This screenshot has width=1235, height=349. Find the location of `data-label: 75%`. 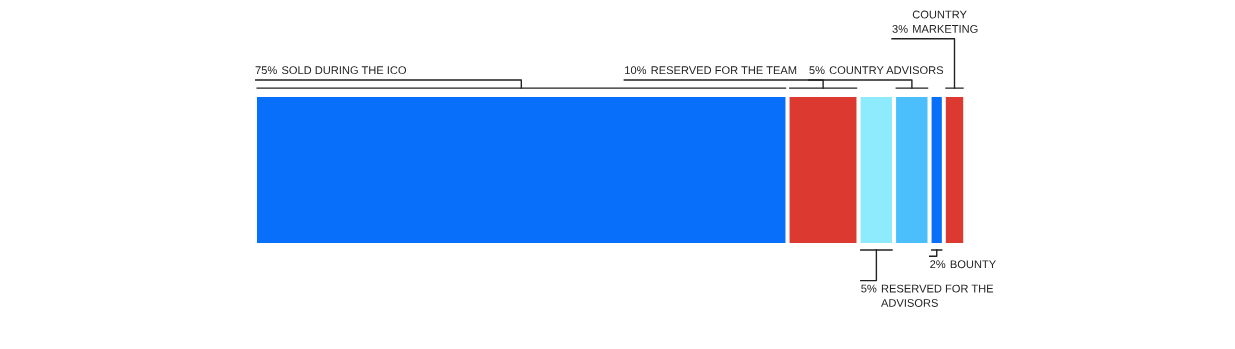

data-label: 75% is located at coordinates (266, 70).